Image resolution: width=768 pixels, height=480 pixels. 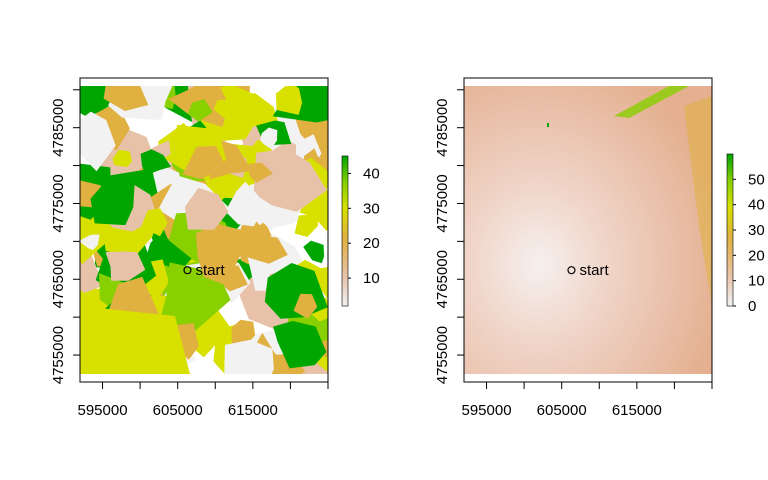 I want to click on left-start-marker: start, so click(x=204, y=270).